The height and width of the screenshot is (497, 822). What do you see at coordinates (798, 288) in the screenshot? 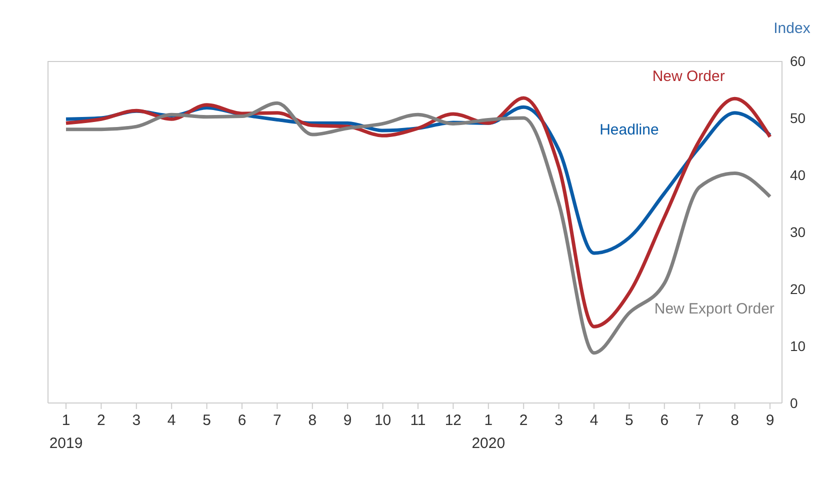
I see `y-tick-label: 20` at bounding box center [798, 288].